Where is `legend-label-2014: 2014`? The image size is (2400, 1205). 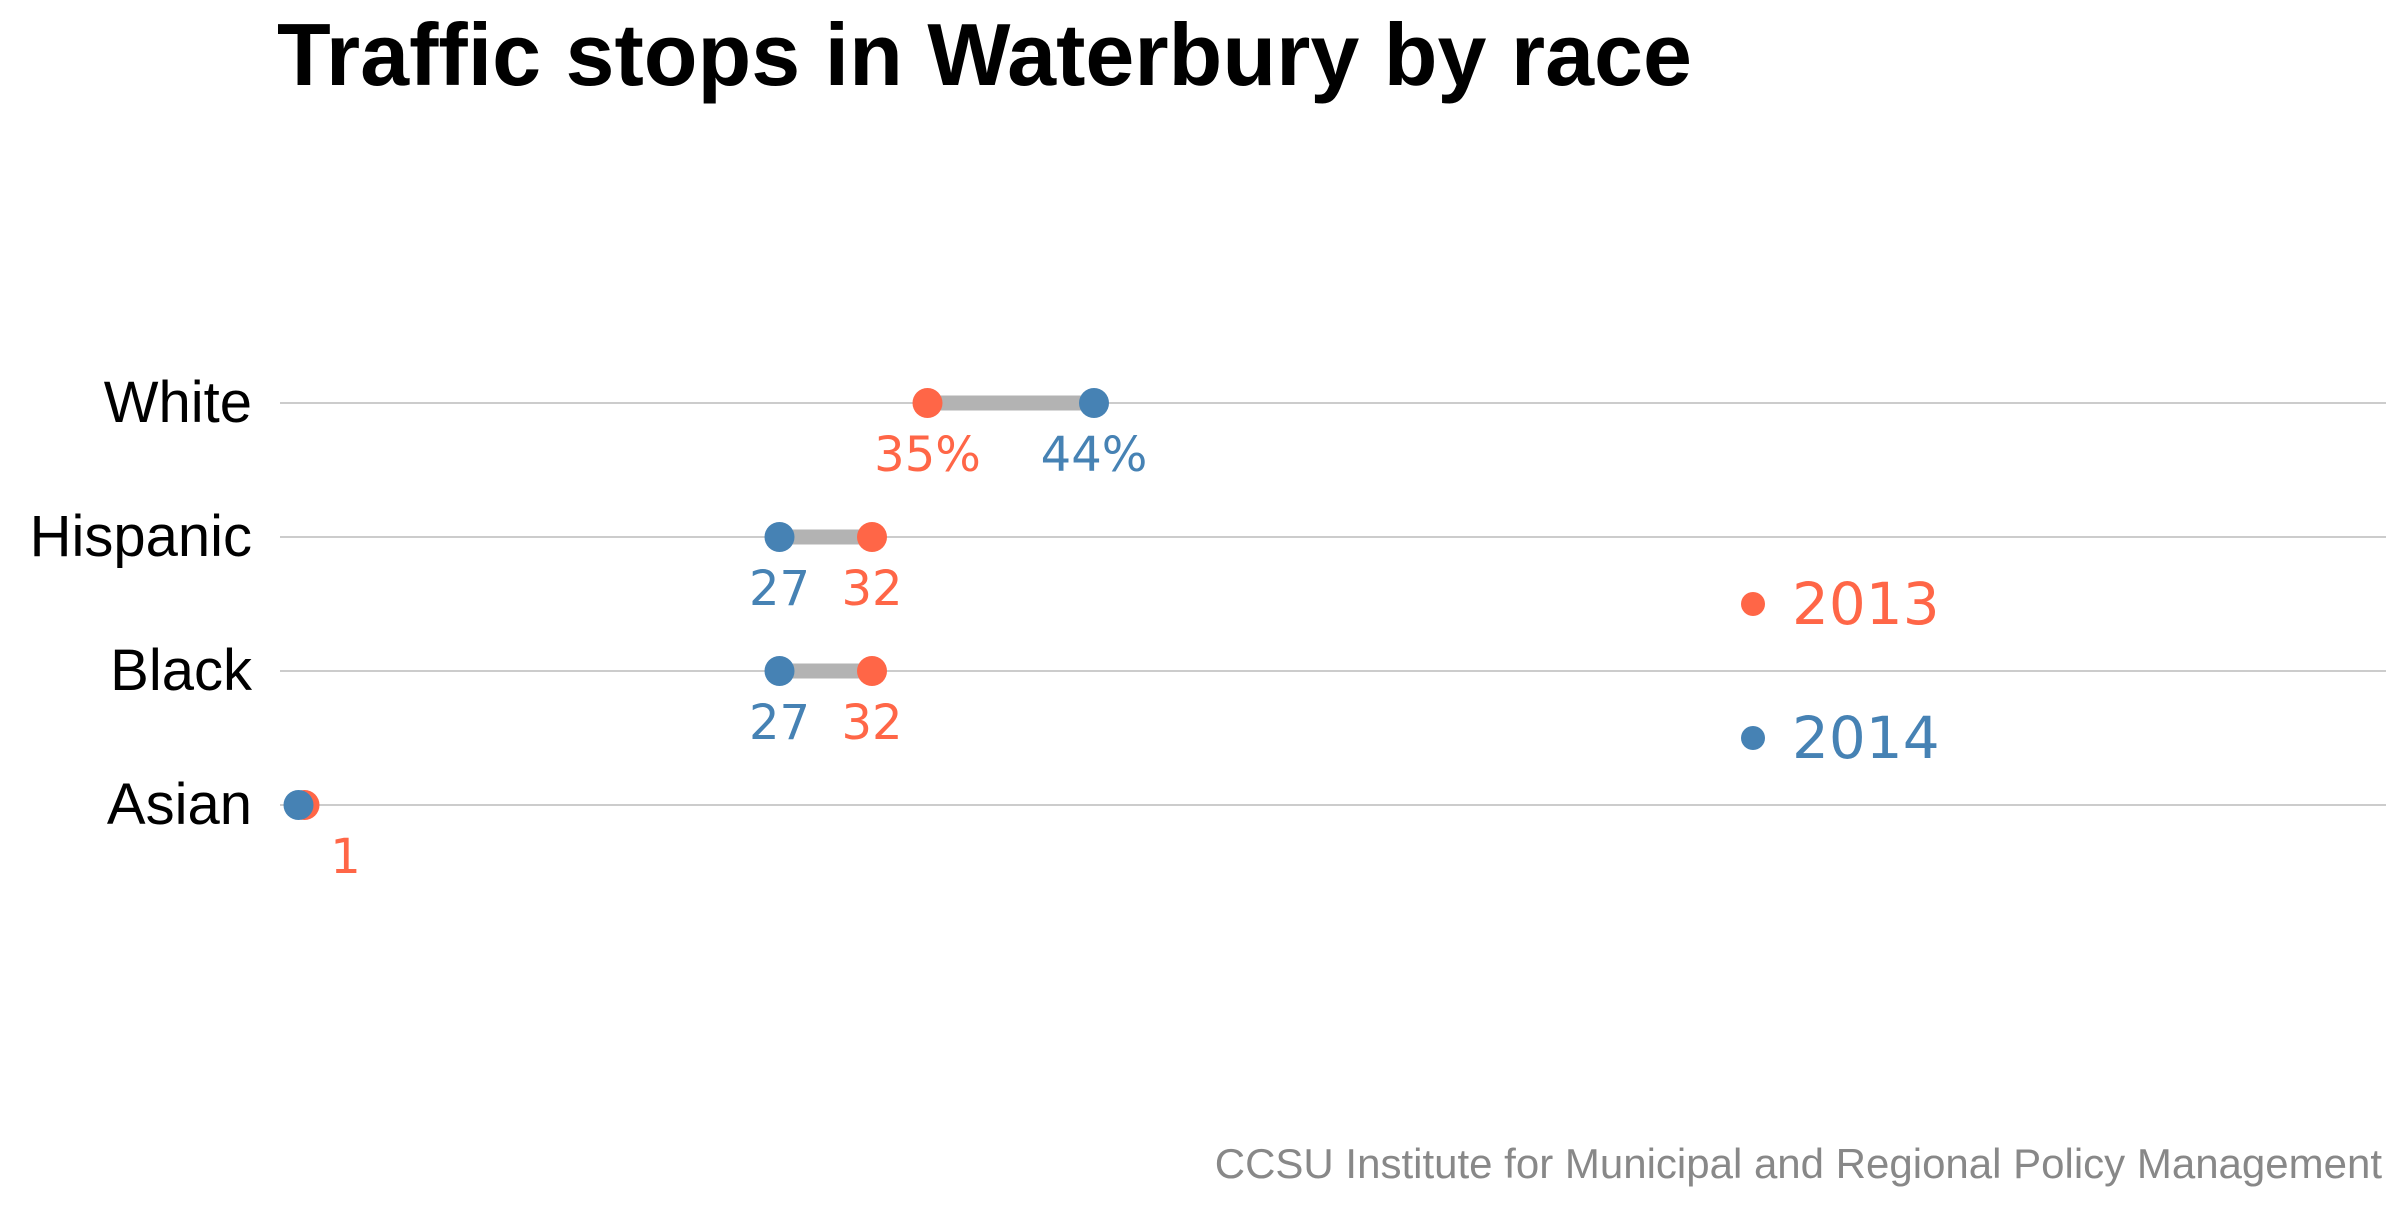 legend-label-2014: 2014 is located at coordinates (1866, 738).